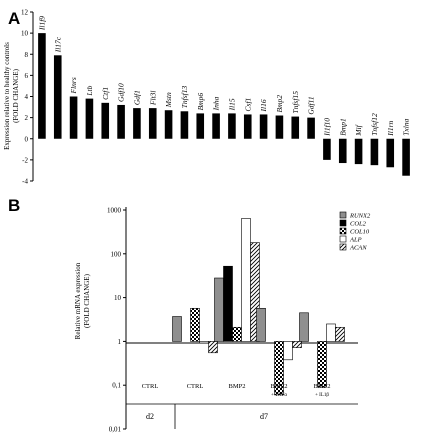  What do you see at coordinates (118, 298) in the screenshot?
I see `panel-b-ytick-label: 10` at bounding box center [118, 298].